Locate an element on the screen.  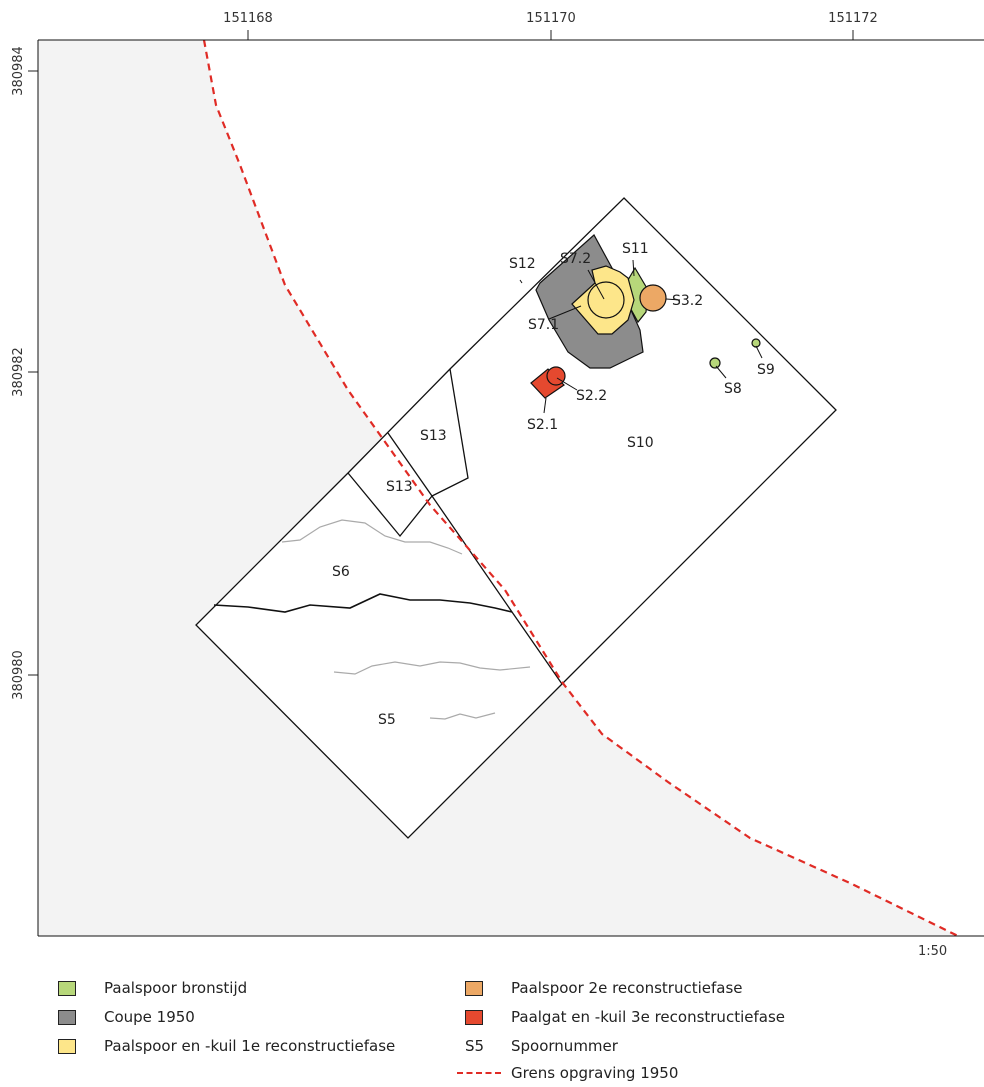
legend-item-bronstijd: Paalspoor bronstijd is located at coordinates (152, 988).